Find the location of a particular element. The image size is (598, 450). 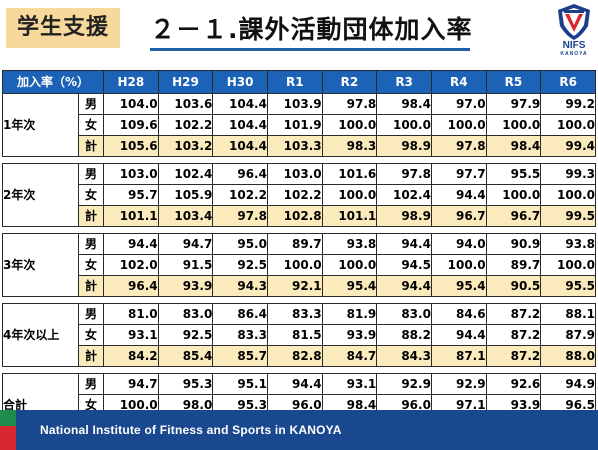

rate-cell: 91.5 is located at coordinates (185, 265).